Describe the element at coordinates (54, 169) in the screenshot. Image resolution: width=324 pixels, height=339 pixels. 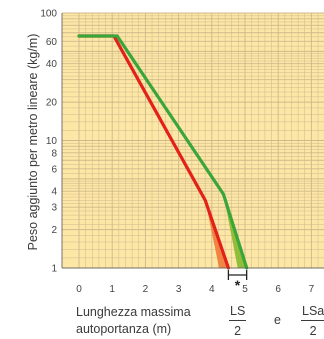
I see `y-tick-label: 6` at that location.